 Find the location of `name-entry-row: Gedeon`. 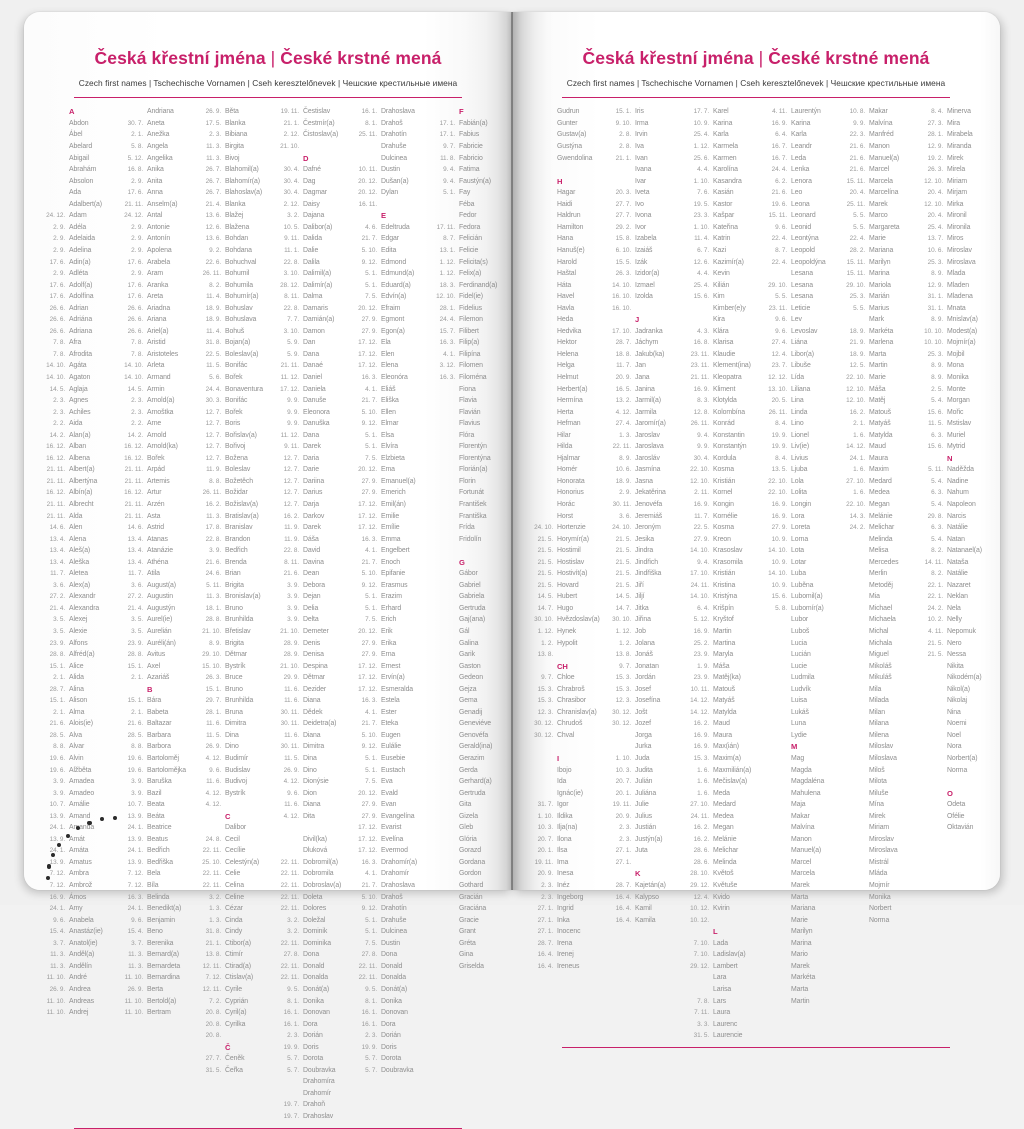

name-entry-row: Gedeon is located at coordinates (463, 678).